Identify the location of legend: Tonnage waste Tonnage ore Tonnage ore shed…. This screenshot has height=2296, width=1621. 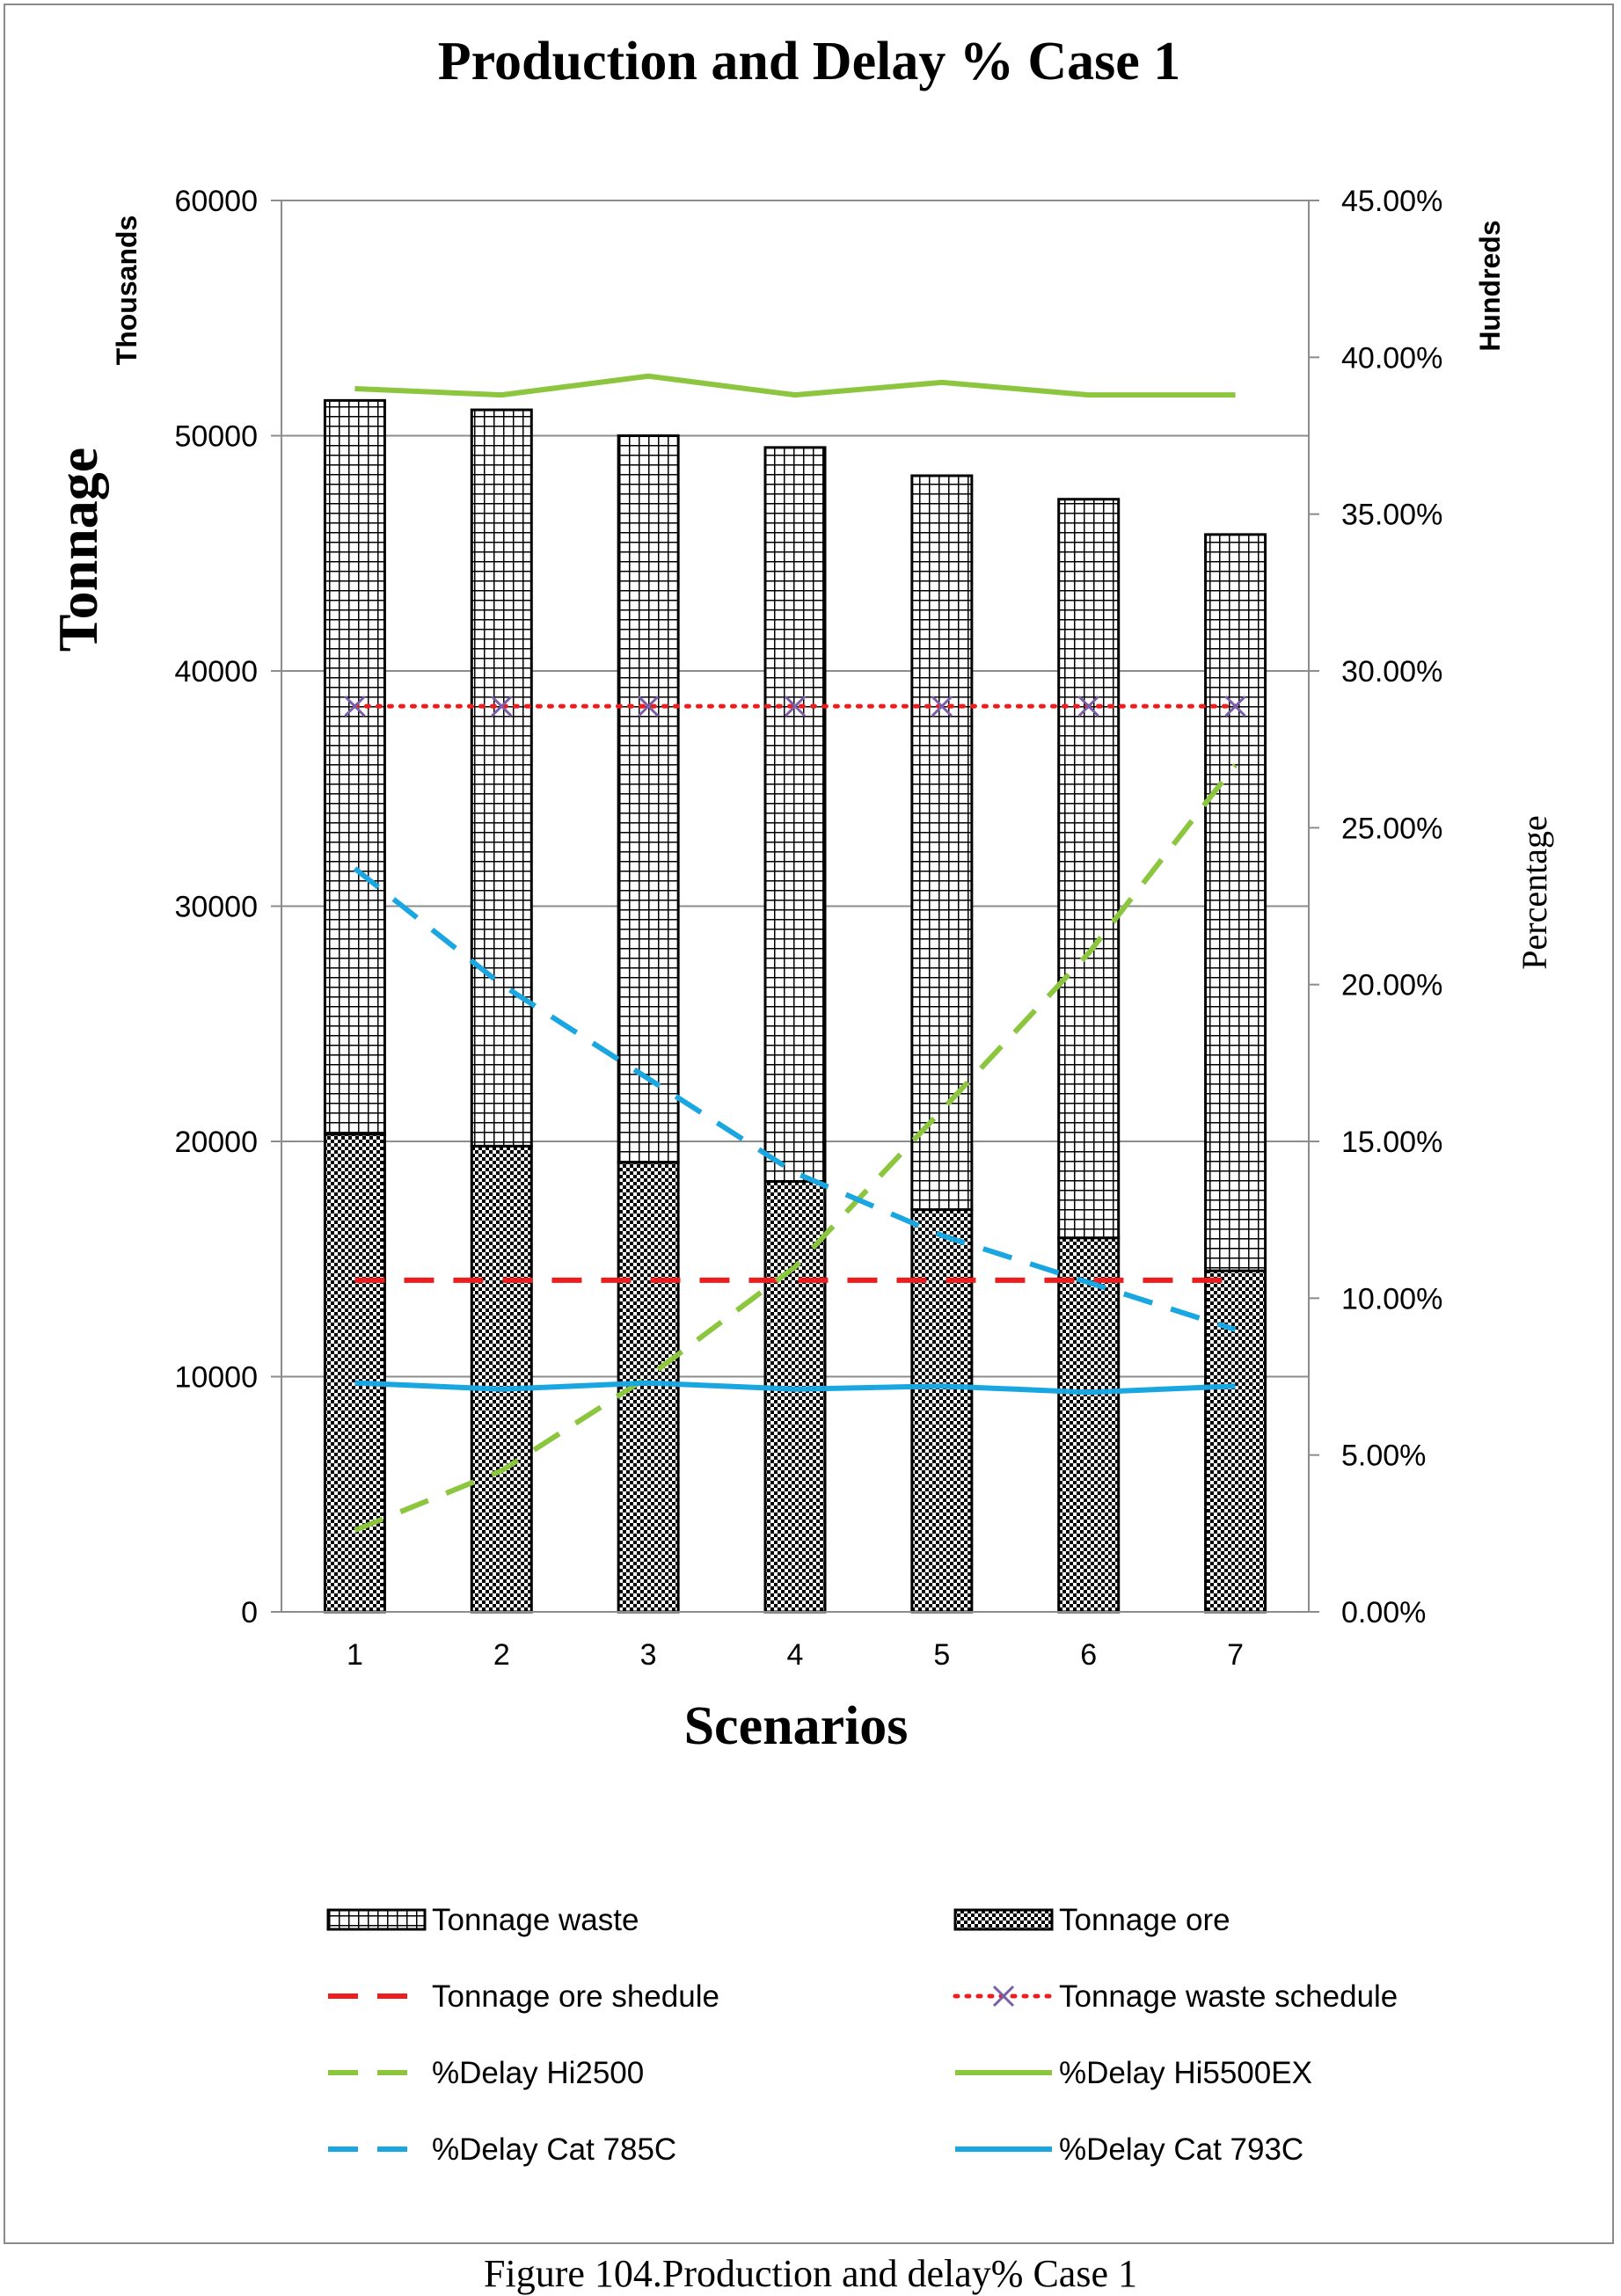
(862, 2035).